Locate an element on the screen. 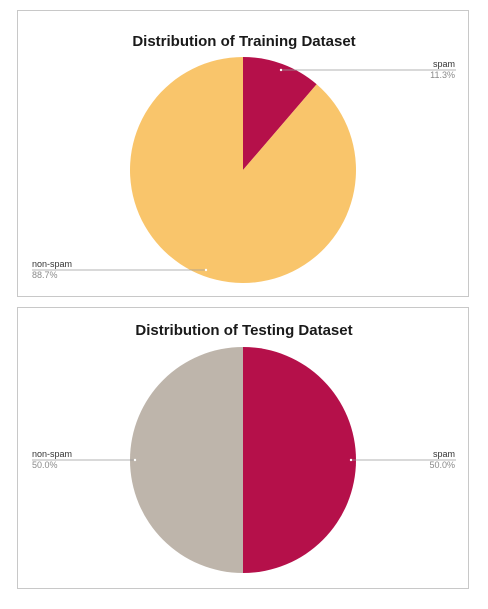 Image resolution: width=488 pixels, height=609 pixels. testing-non-spam-label: non-spam is located at coordinates (52, 454).